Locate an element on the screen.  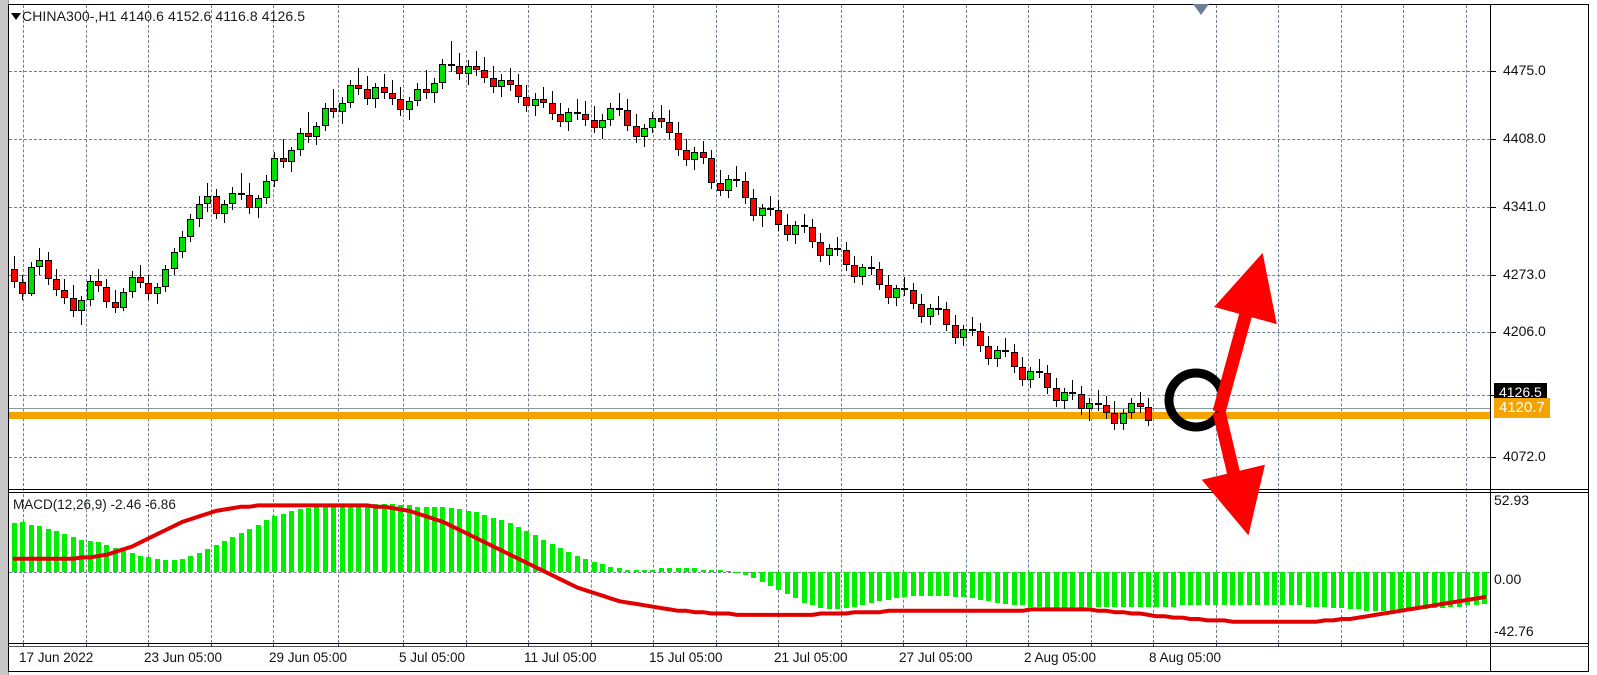
price-axis-label: 4206.0 is located at coordinates (1524, 331).